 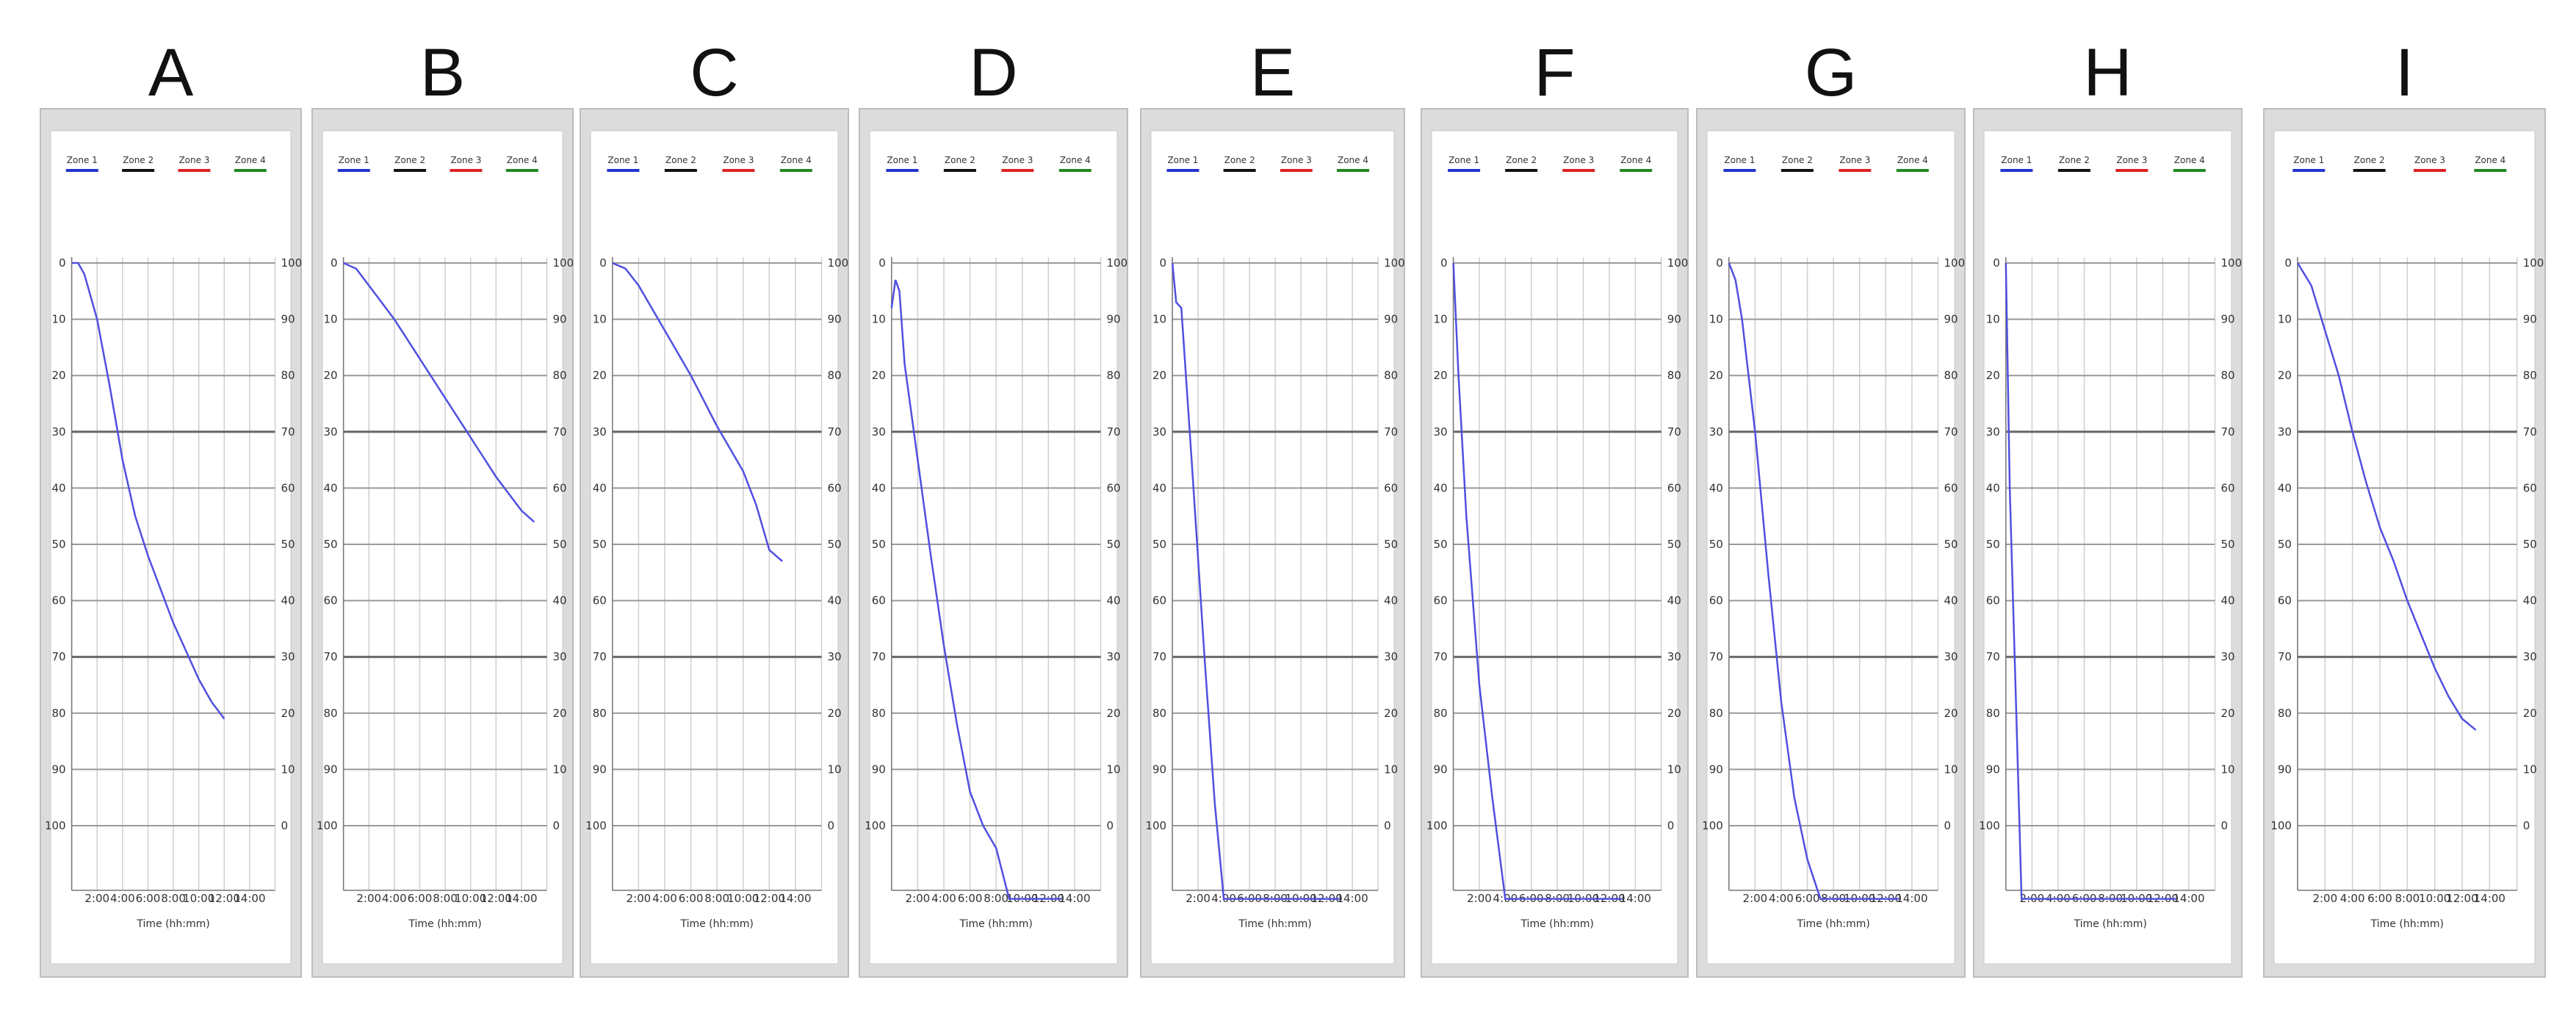 What do you see at coordinates (943, 898) in the screenshot?
I see `x-tick-label: 4:00` at bounding box center [943, 898].